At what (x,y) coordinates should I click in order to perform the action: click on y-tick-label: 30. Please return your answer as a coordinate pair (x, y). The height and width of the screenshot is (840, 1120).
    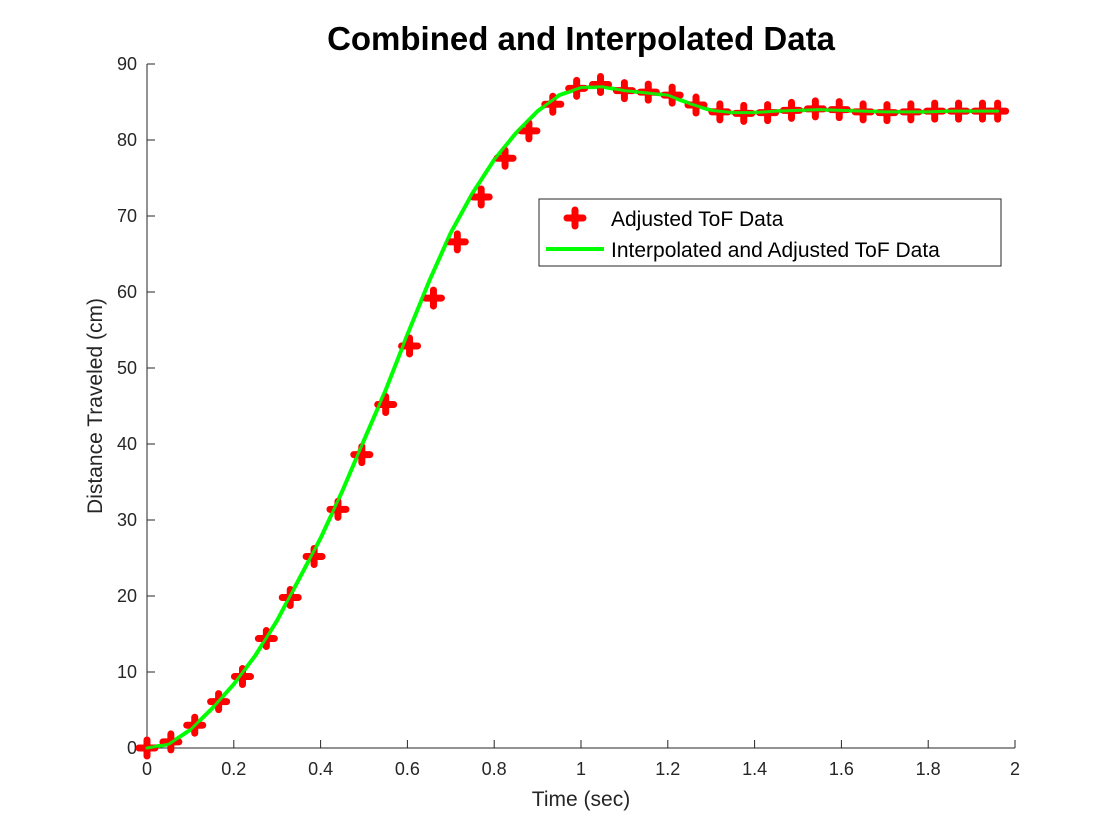
    Looking at the image, I should click on (127, 520).